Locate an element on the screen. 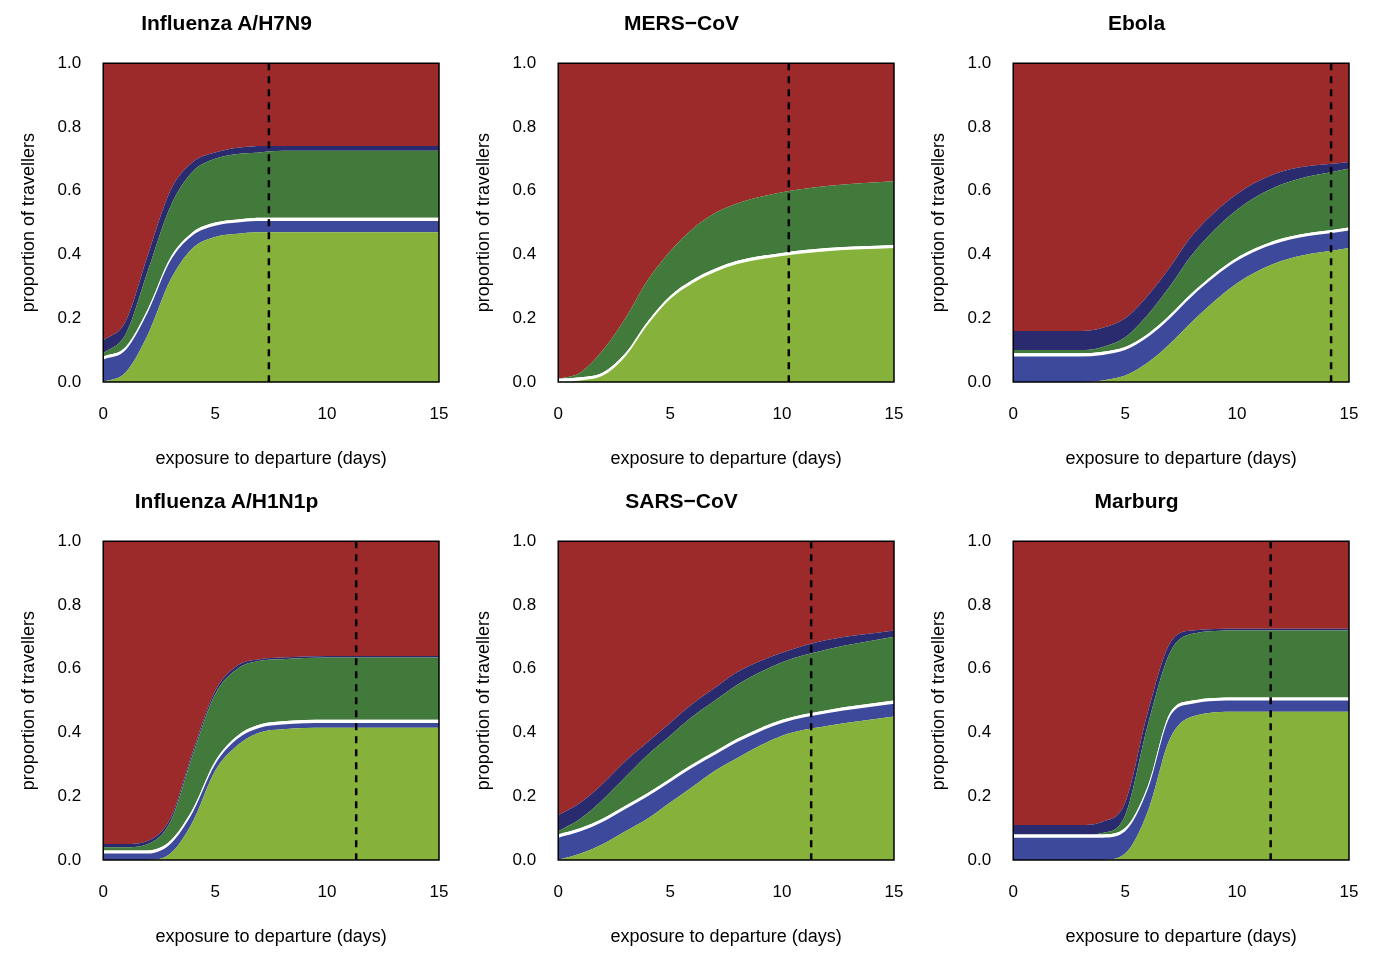 The height and width of the screenshot is (977, 1387). chart-title: Ebola is located at coordinates (1136, 23).